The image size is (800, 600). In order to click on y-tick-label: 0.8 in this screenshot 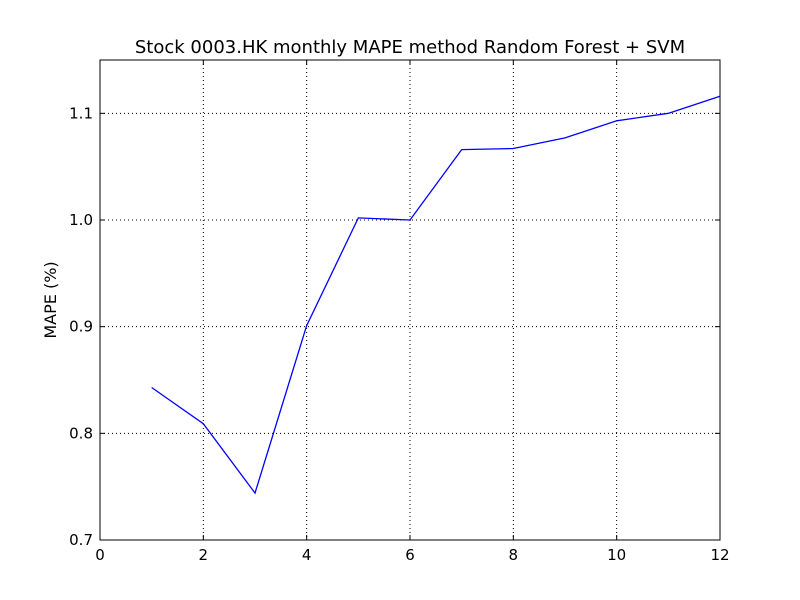, I will do `click(81, 433)`.